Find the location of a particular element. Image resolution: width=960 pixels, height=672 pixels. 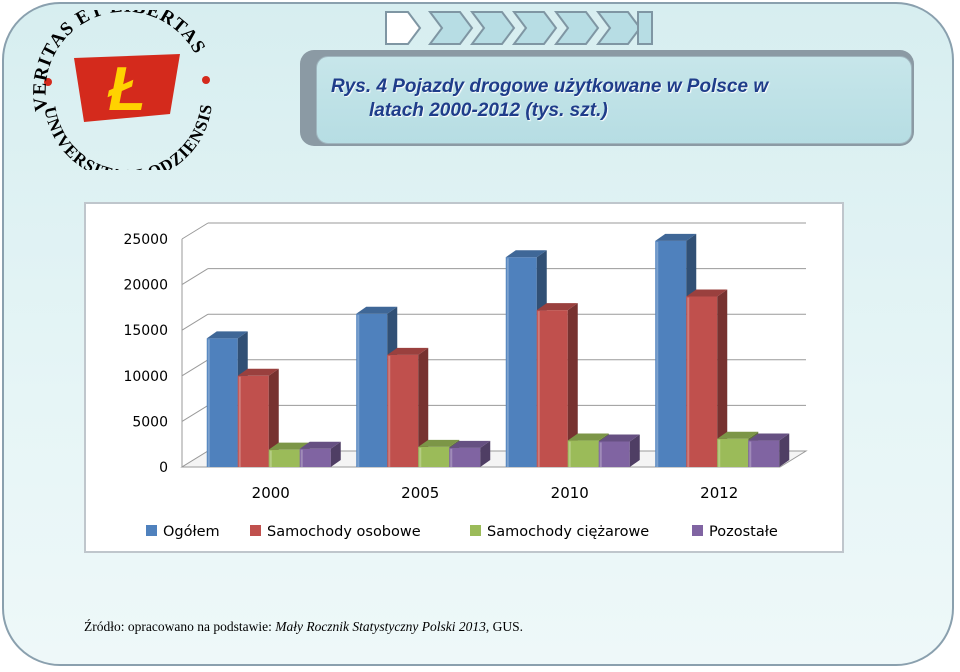

title-line-2: latach 2000-2012 (tys. szt.) is located at coordinates (488, 110).